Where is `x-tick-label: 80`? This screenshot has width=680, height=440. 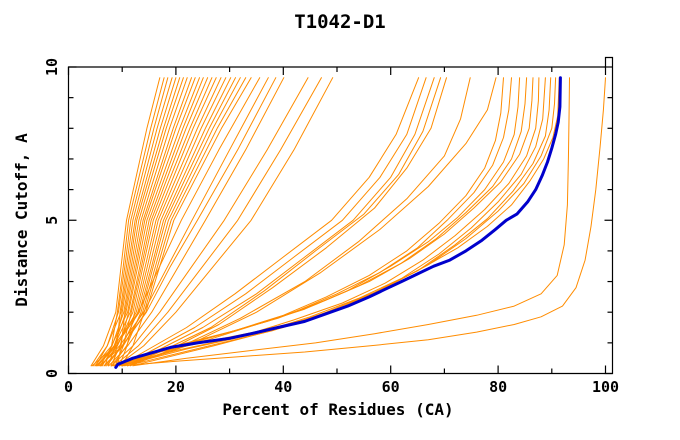
x-tick-label: 80 is located at coordinates (498, 387).